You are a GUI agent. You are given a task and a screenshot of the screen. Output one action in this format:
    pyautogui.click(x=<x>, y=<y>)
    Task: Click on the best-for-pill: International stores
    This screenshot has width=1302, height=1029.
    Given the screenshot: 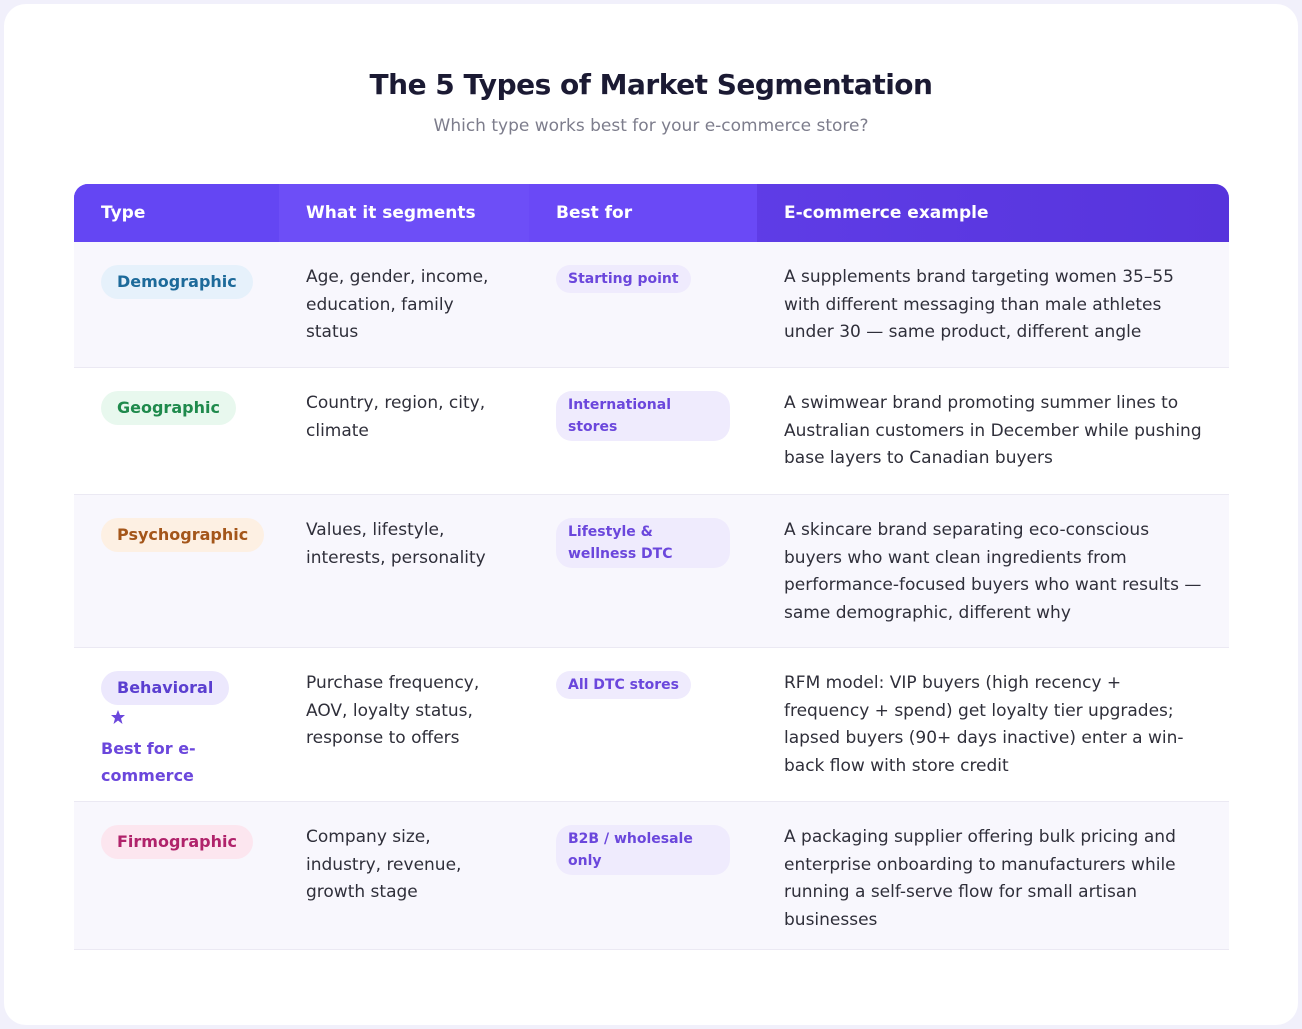 What is the action you would take?
    pyautogui.click(x=643, y=416)
    